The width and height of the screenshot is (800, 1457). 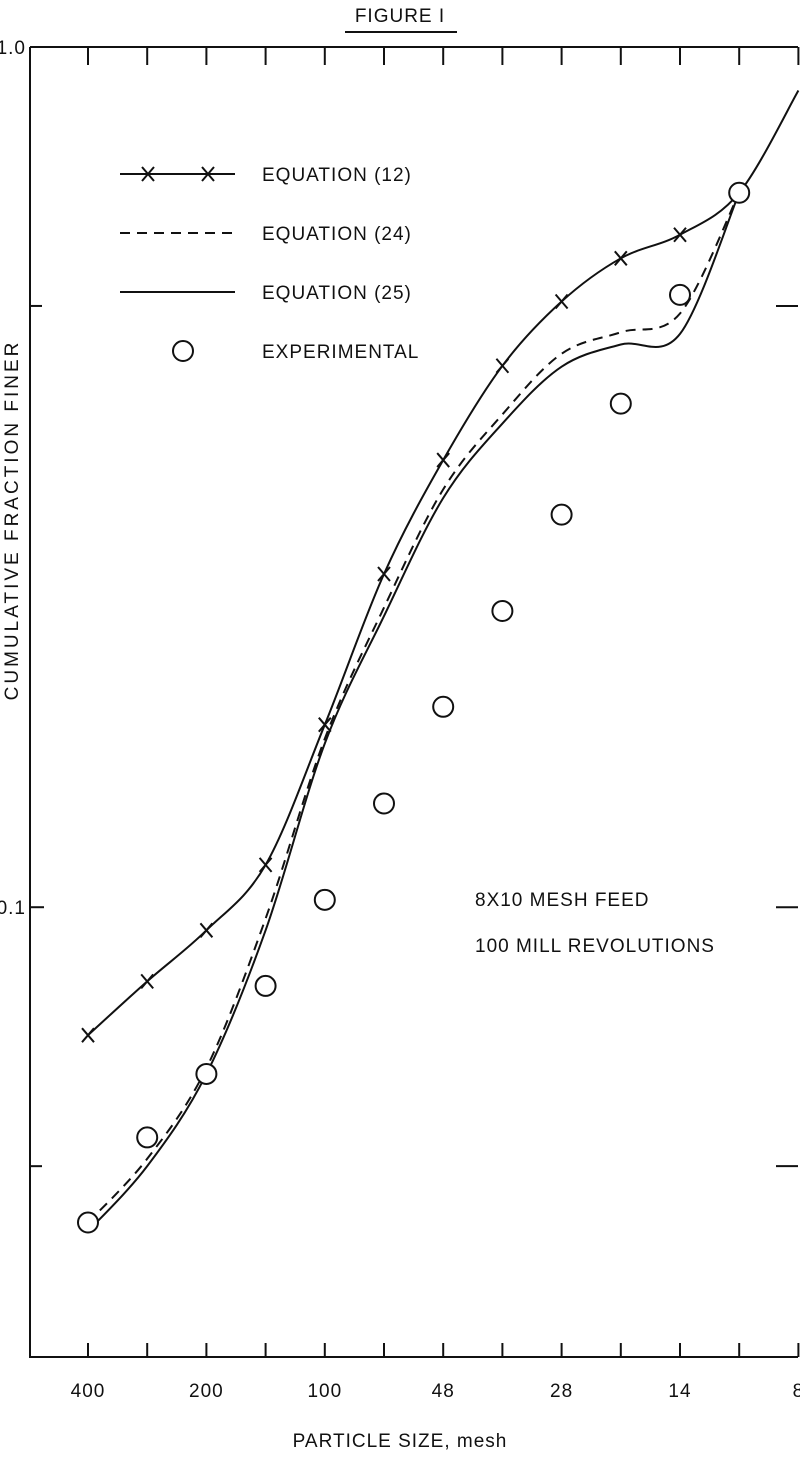 What do you see at coordinates (337, 175) in the screenshot?
I see `legend-label: EQUATION (12)` at bounding box center [337, 175].